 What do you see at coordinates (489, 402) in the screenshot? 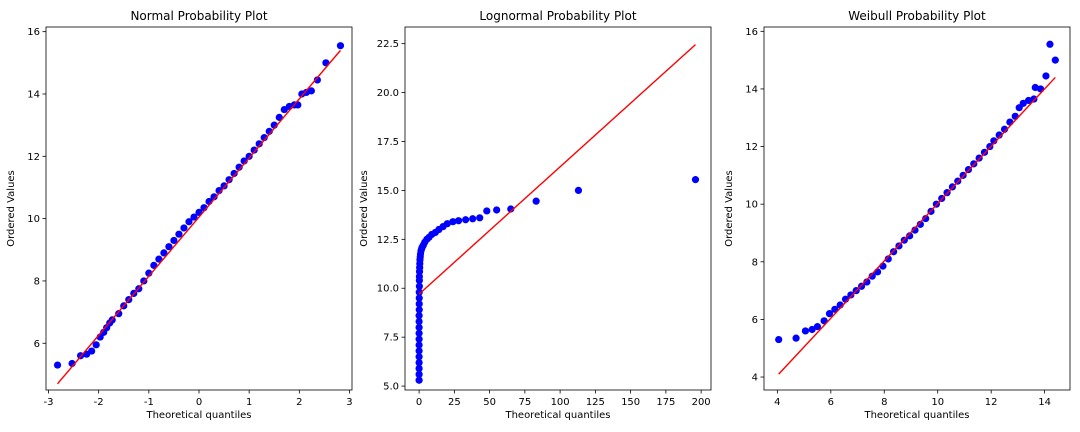
I see `lognormal-x-tick-label: 50` at bounding box center [489, 402].